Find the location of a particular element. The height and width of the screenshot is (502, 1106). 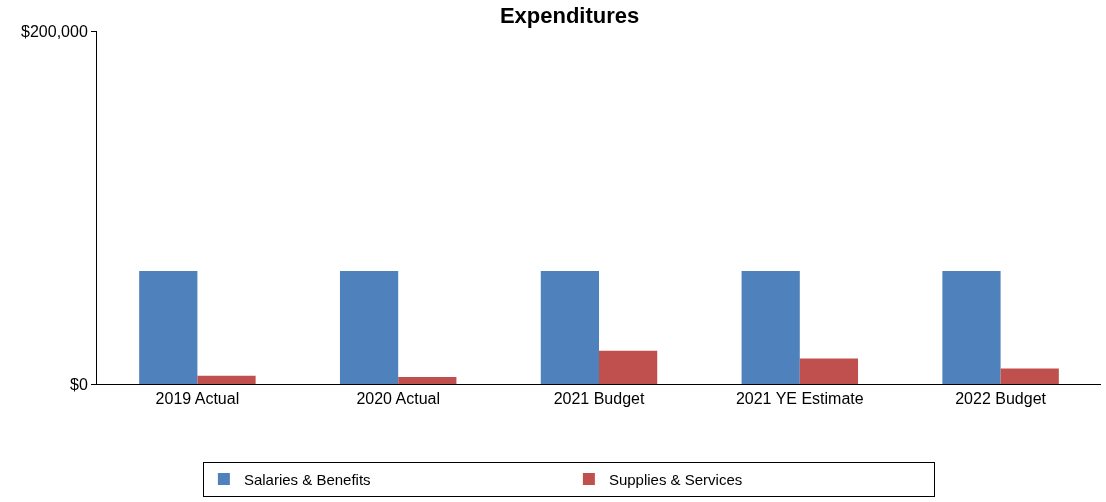

y-tick-label: $0 is located at coordinates (79, 384).